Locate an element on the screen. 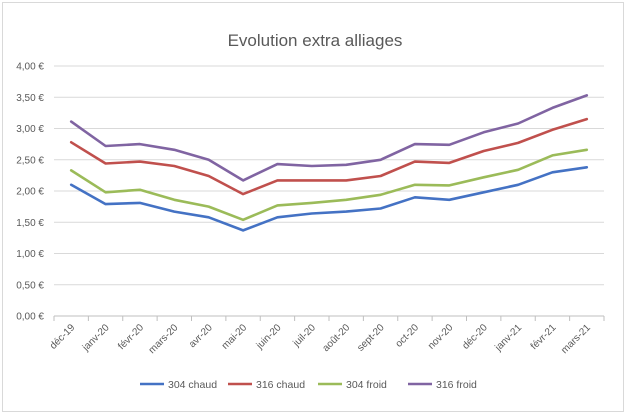  y-tick-label: 0,50 € is located at coordinates (30, 285).